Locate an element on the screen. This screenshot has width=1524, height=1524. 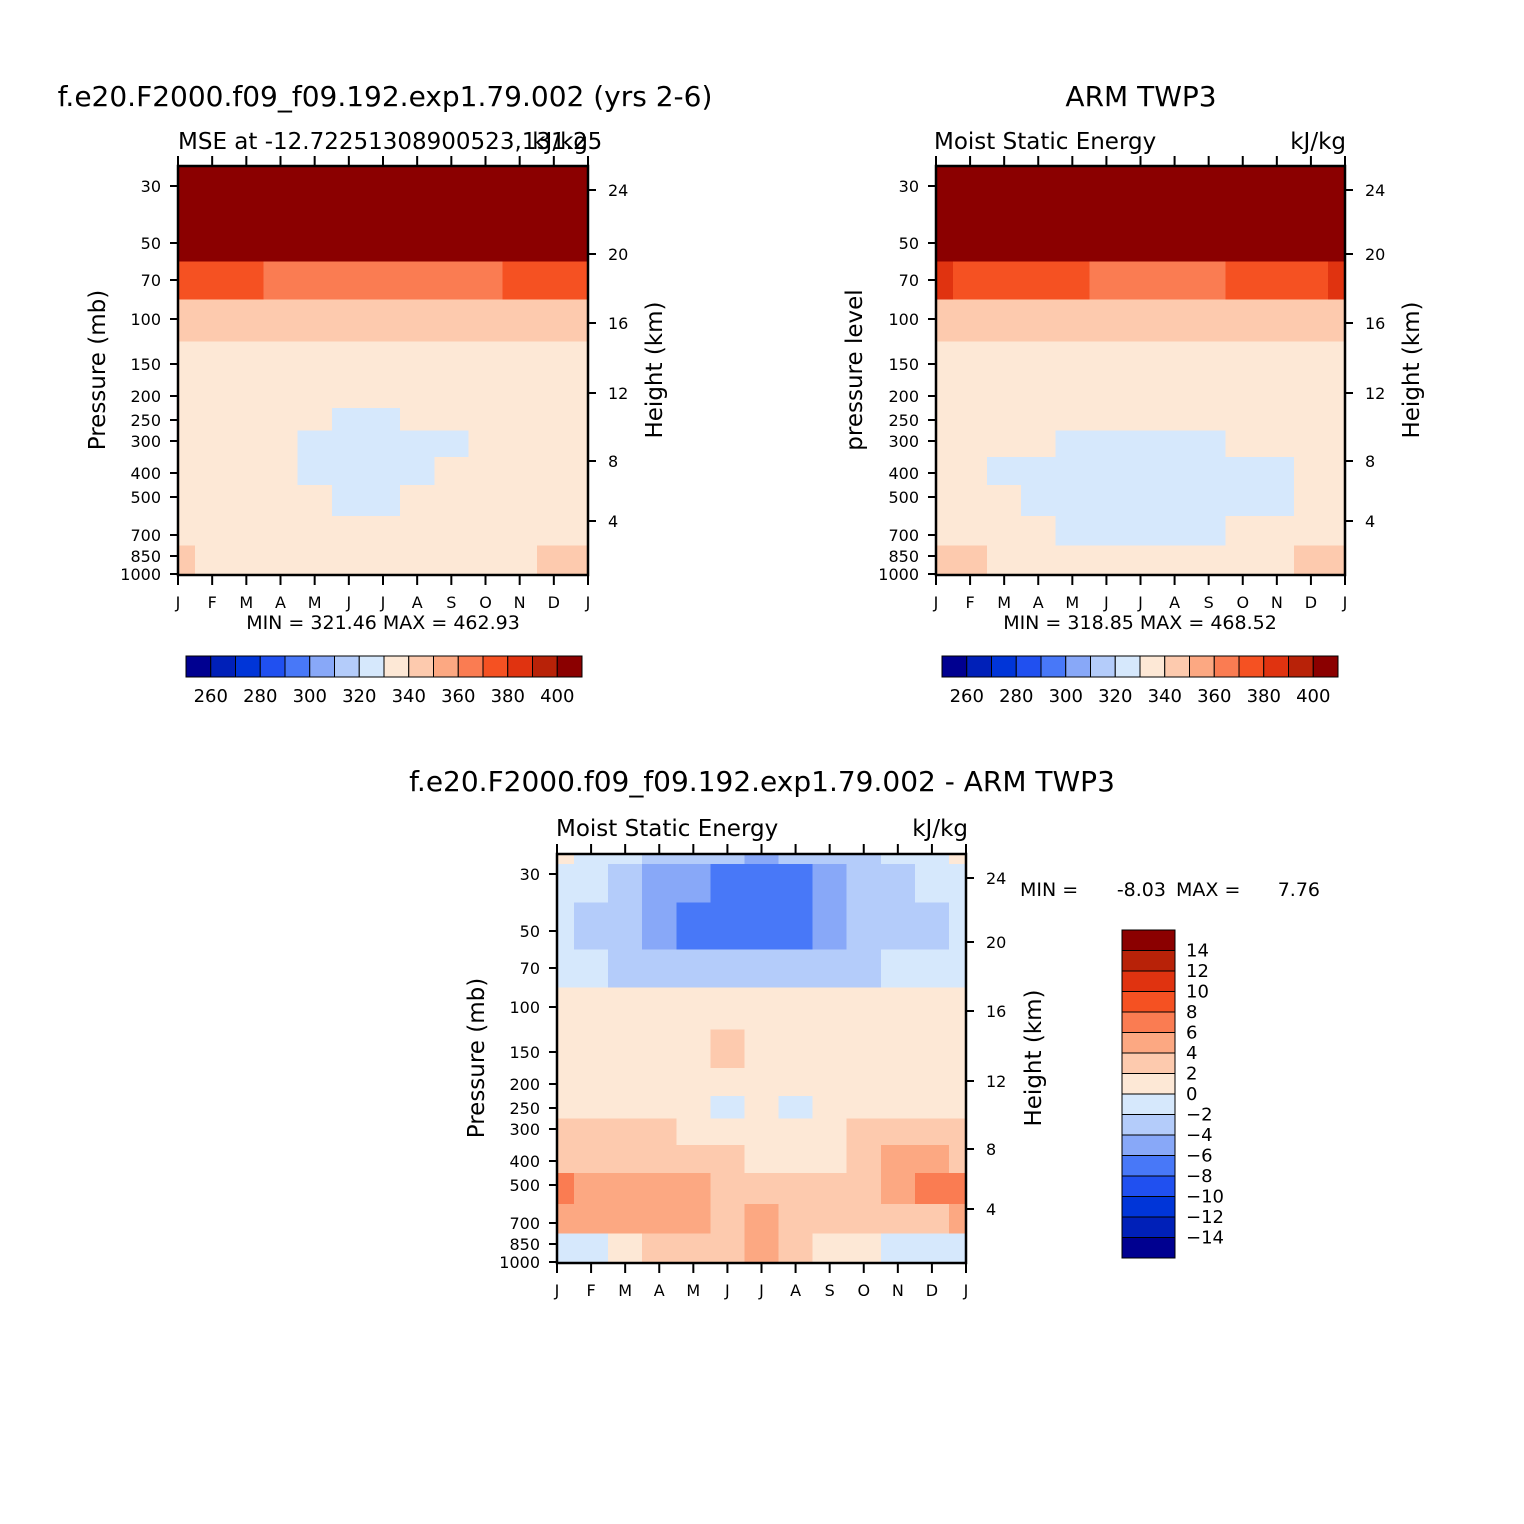
y-tick-label: 700 is located at coordinates (903, 535).